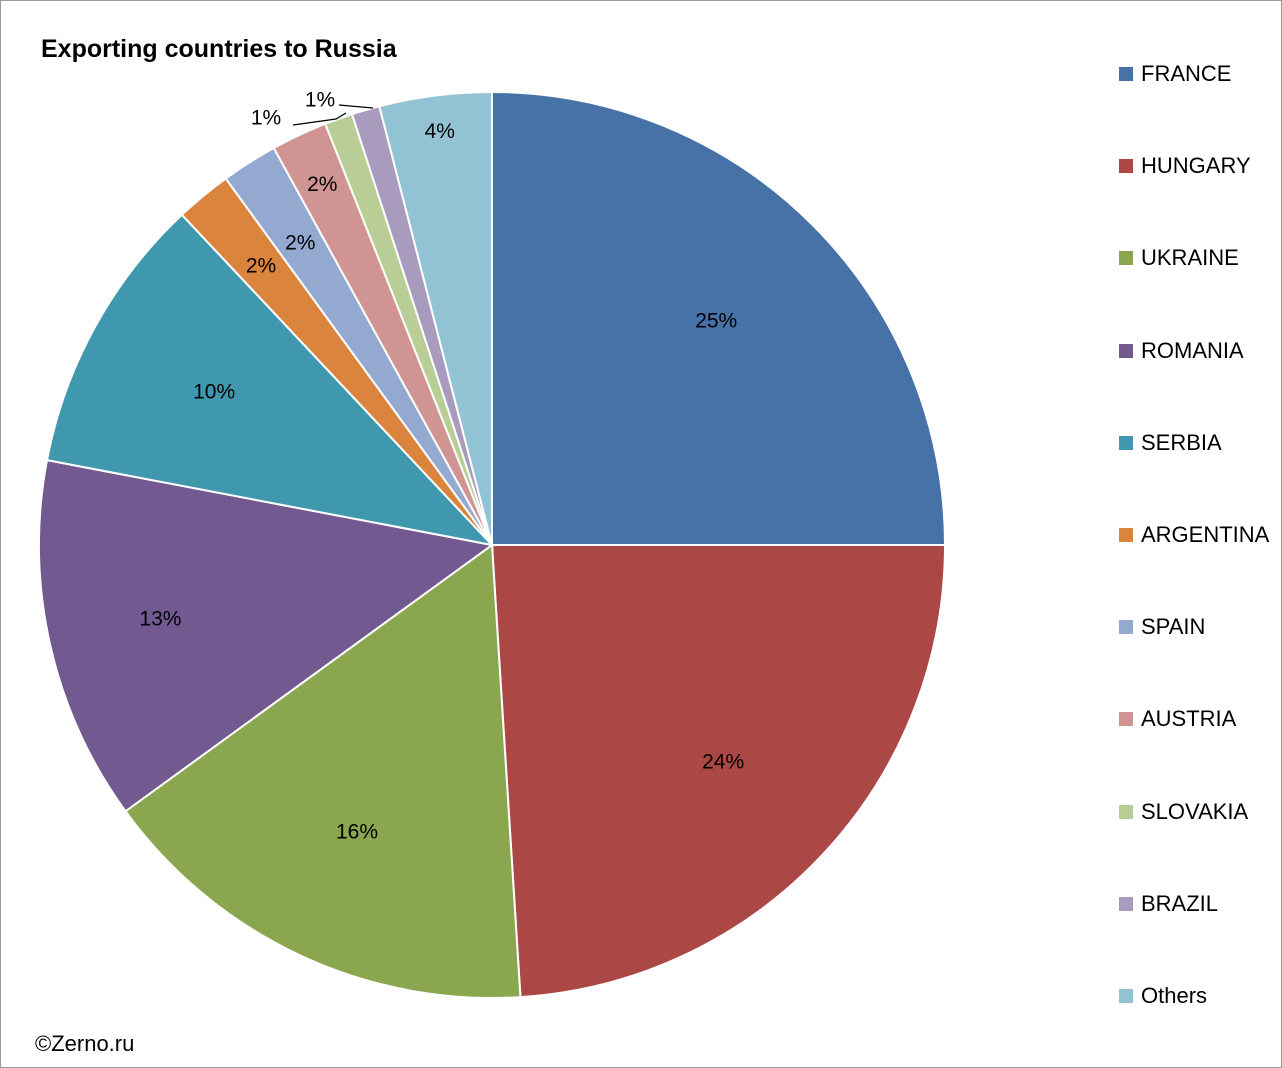  Describe the element at coordinates (85, 1043) in the screenshot. I see `credit-text: ©Zerno.ru` at that location.